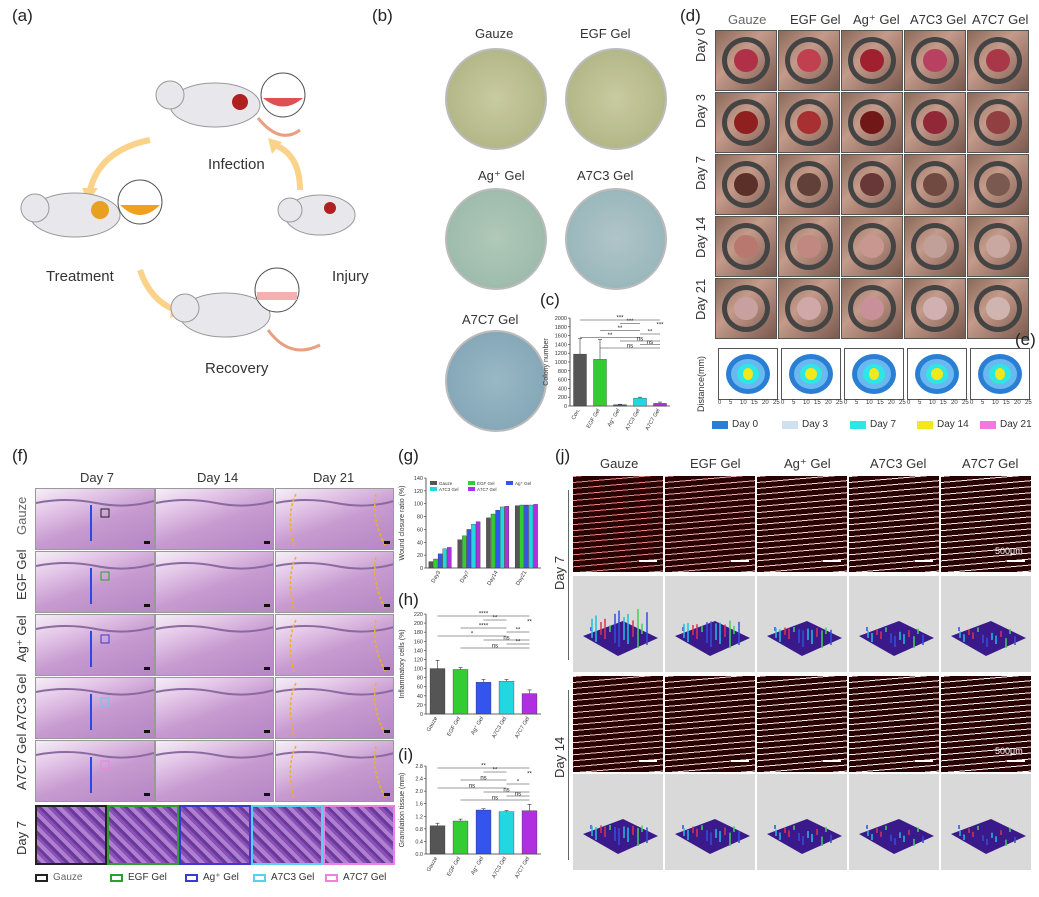 This screenshot has height=897, width=1039. I want to click on dish-label-ag: Ag⁺ Gel, so click(501, 175).